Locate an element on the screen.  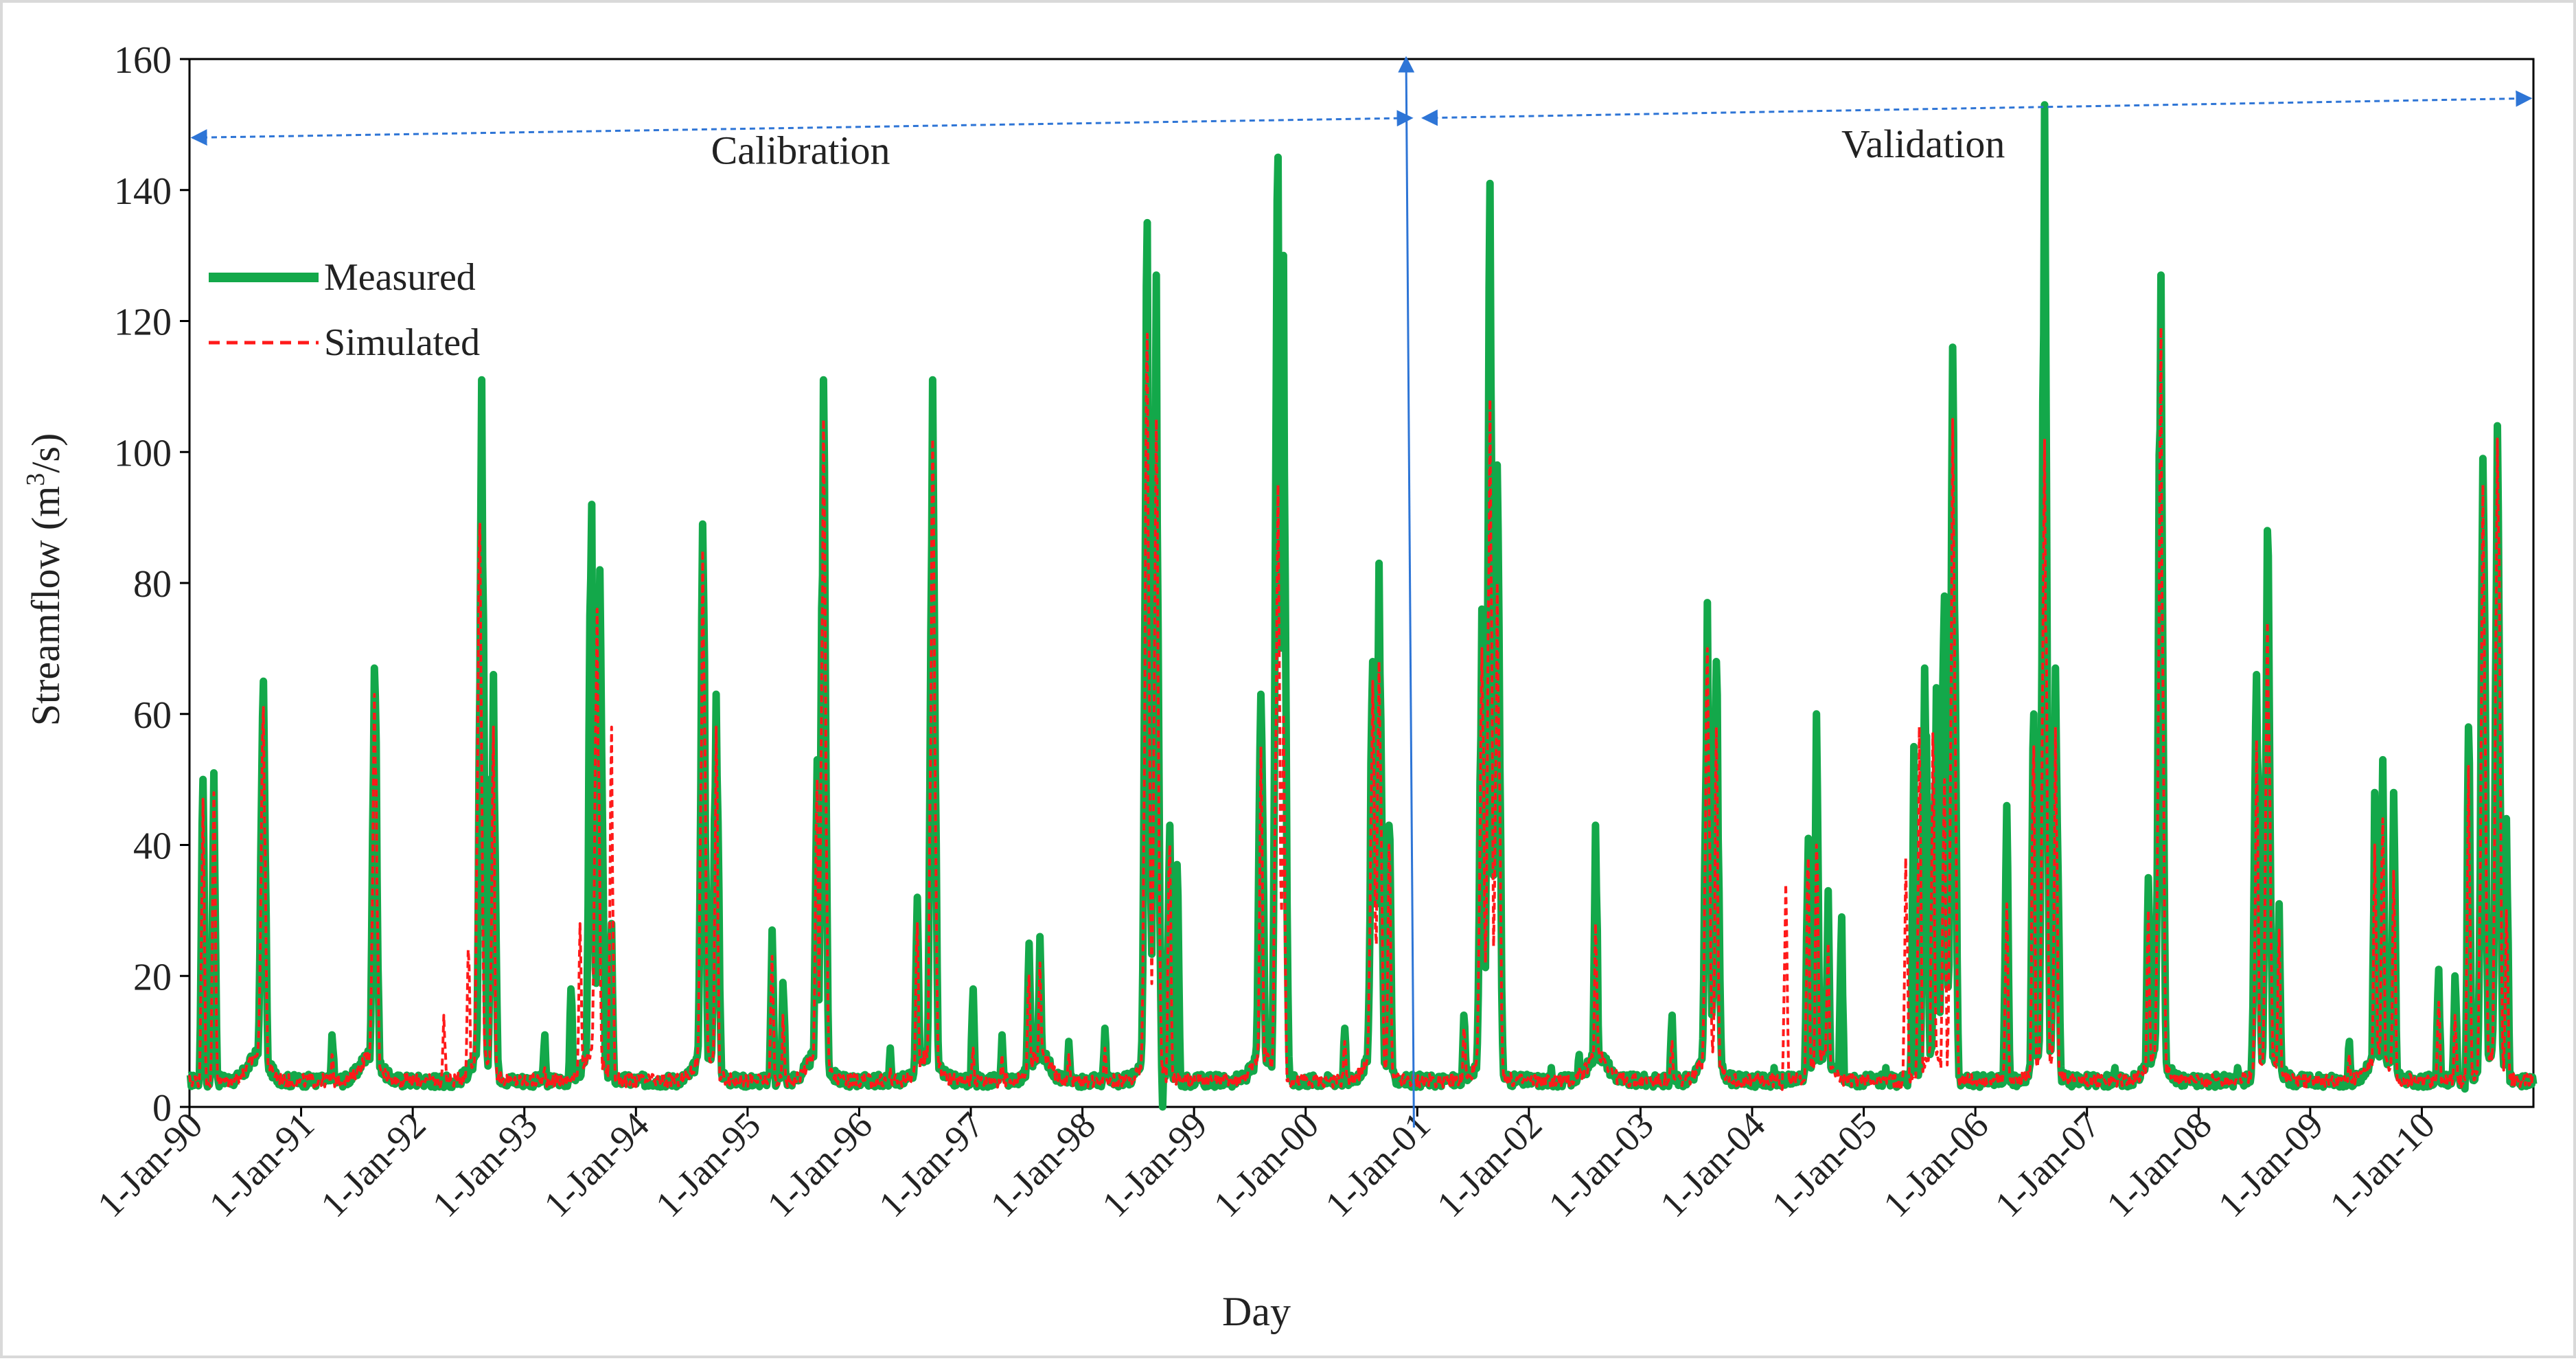
x-tick-label: 1-Jan-96 is located at coordinates (819, 1164).